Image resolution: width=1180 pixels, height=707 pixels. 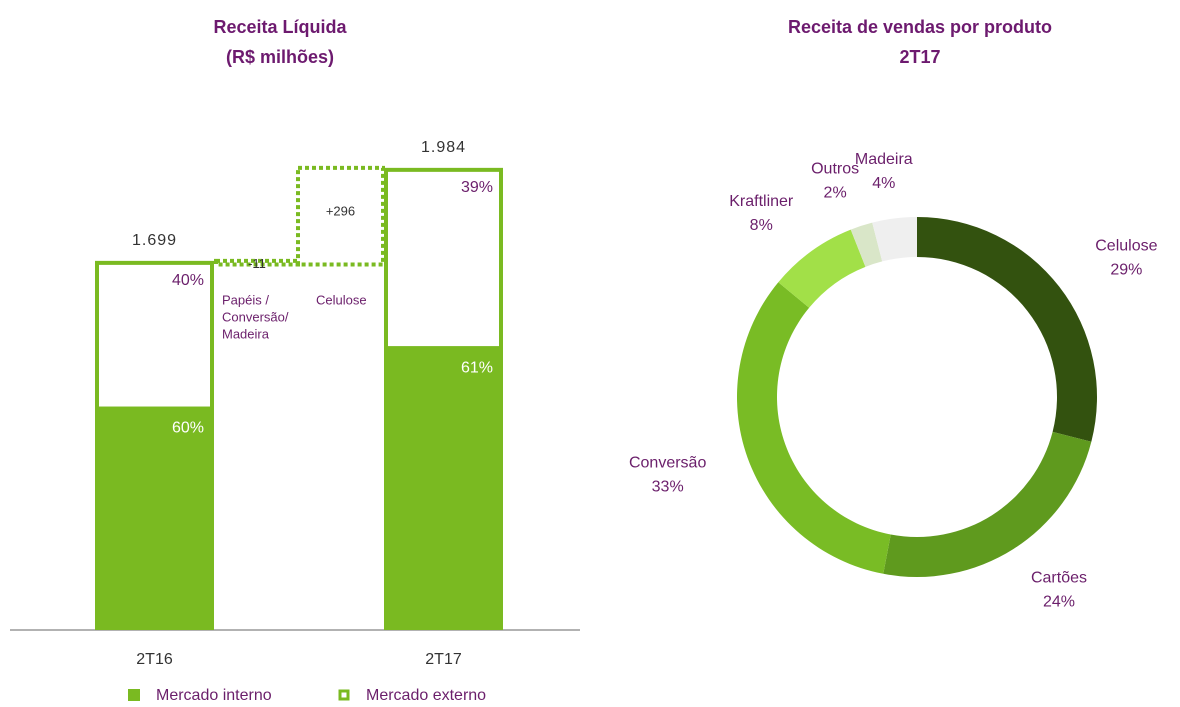 I want to click on slice-value: 29%, so click(x=1126, y=269).